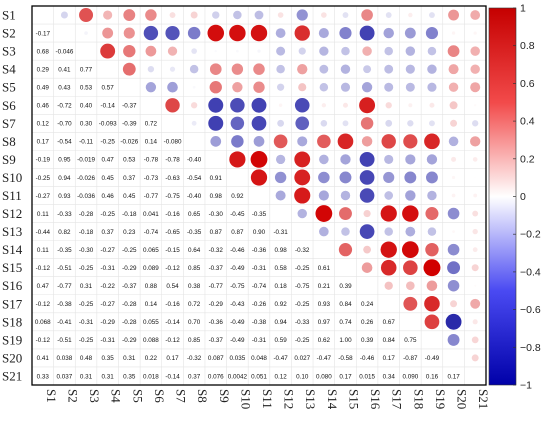 This screenshot has width=550, height=422. Describe the element at coordinates (475, 105) in the screenshot. I see `corr-circle-S6-S21` at that location.